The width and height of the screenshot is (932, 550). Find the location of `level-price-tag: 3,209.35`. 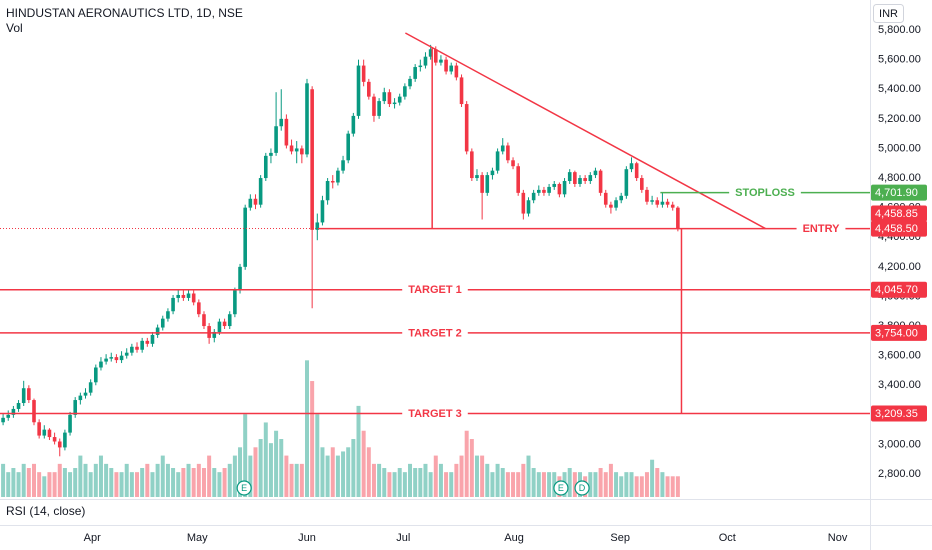

level-price-tag: 3,209.35 is located at coordinates (896, 414).